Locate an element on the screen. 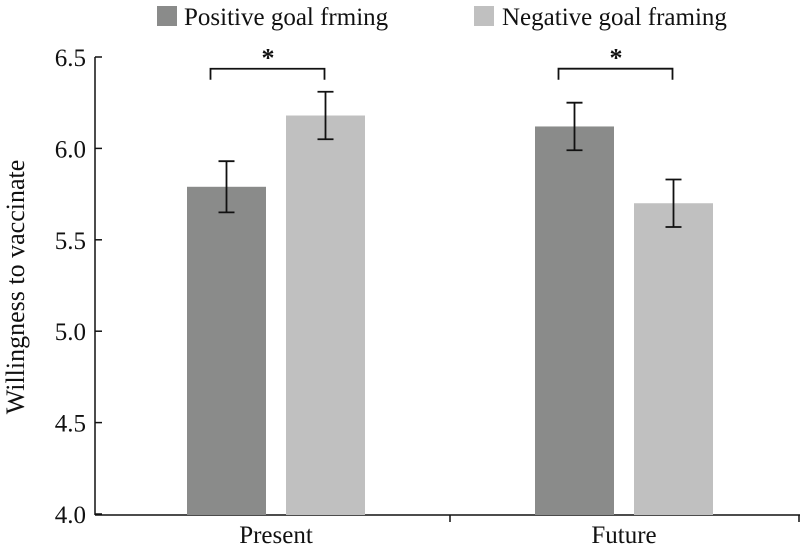  legend-swatch-negative is located at coordinates (484, 16).